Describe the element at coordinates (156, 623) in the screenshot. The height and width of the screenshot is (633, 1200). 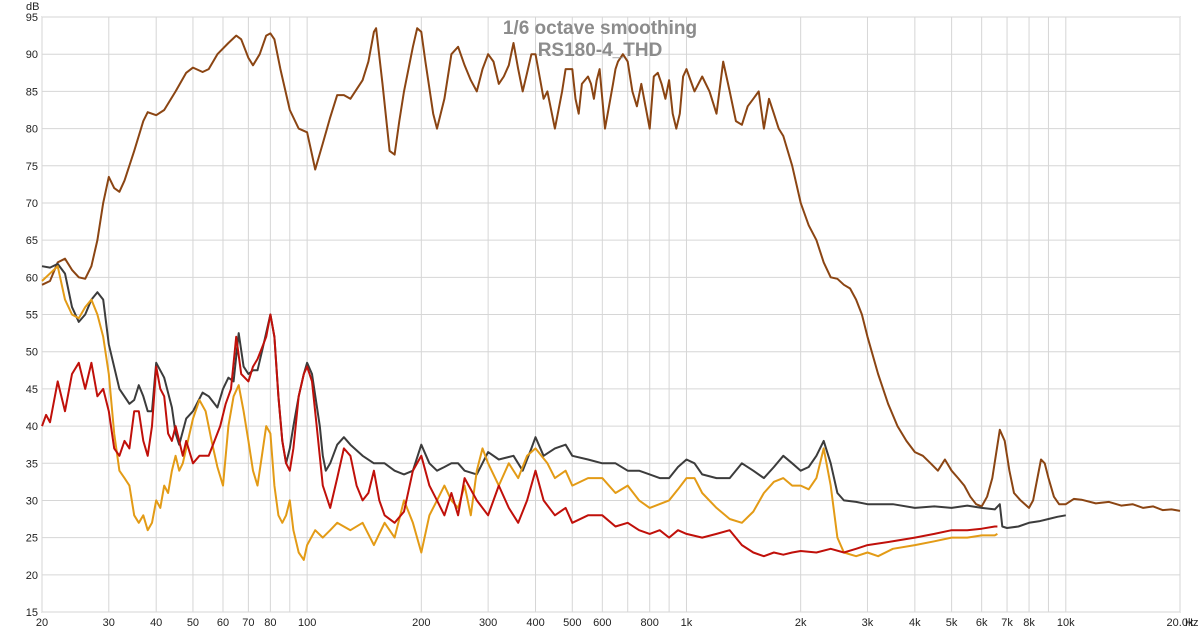
I see `x-tick-label: 40` at that location.